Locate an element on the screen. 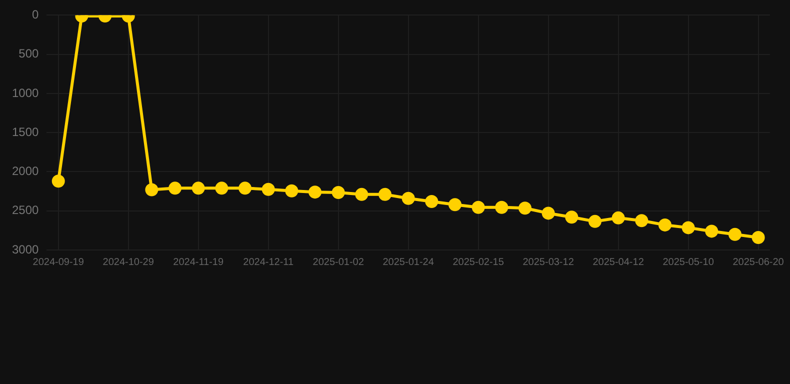  x-tick-label: 2025-01-24 is located at coordinates (408, 262).